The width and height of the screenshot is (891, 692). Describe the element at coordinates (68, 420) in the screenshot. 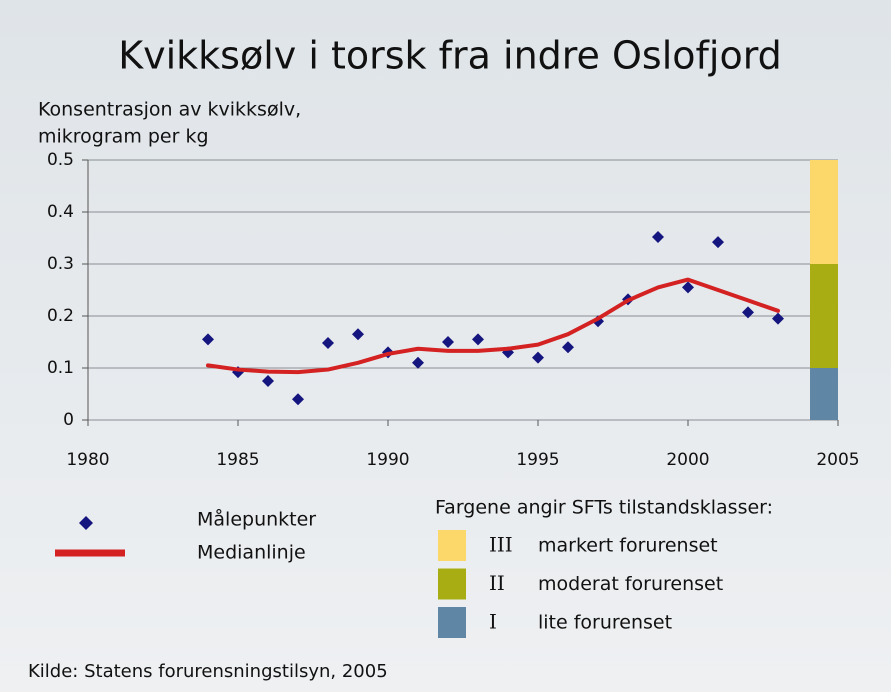

I see `y-tick-label: 0` at that location.